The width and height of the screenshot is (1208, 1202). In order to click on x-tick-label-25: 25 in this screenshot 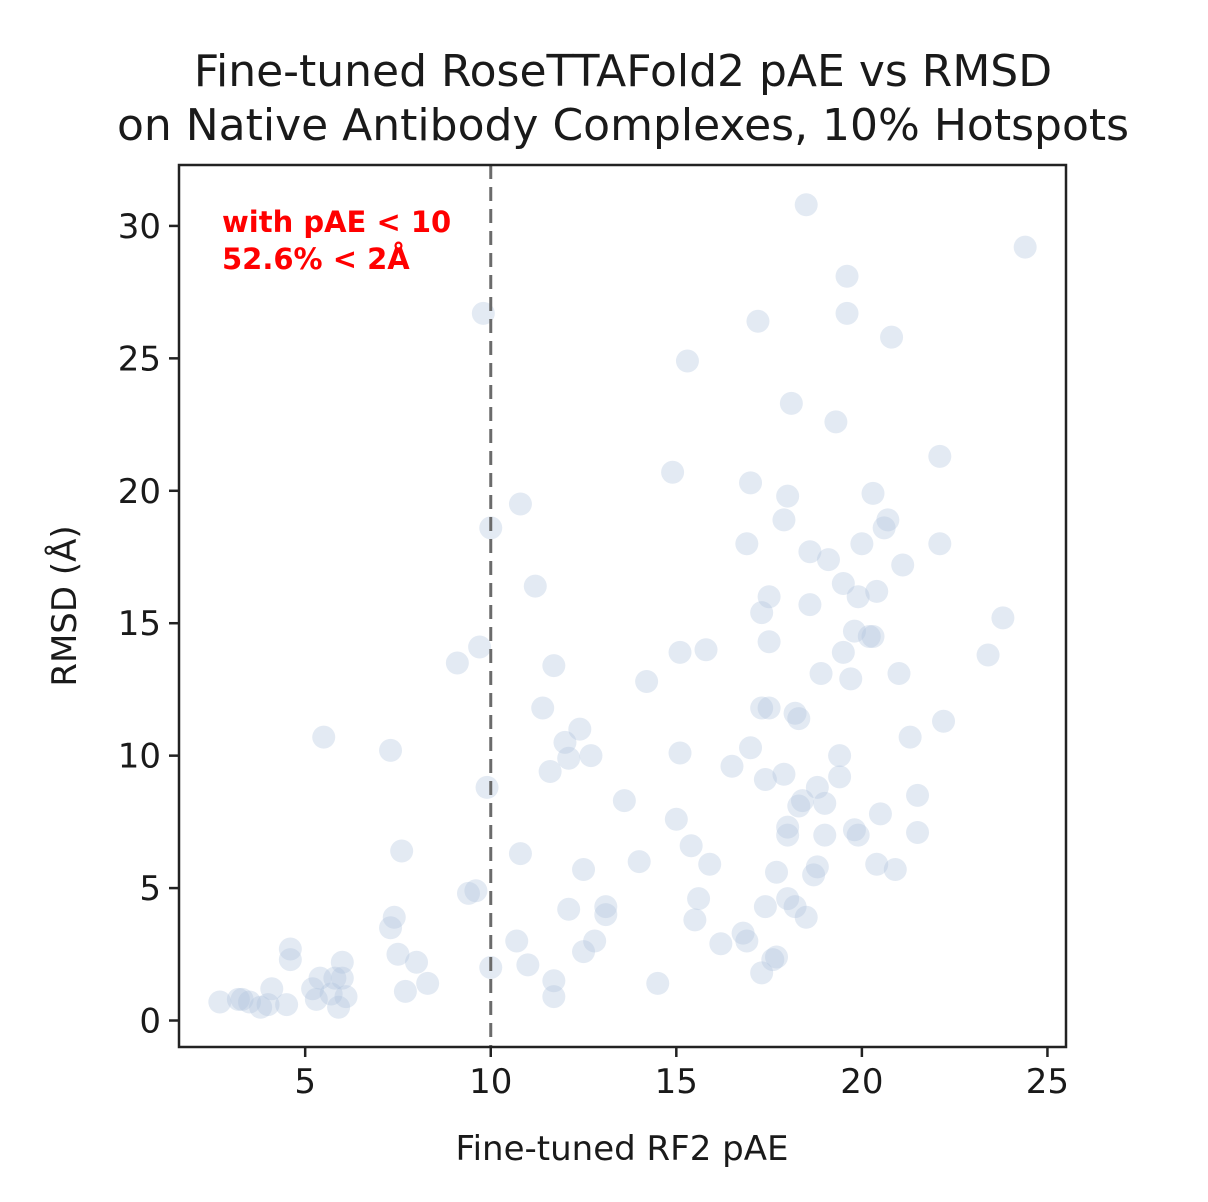, I will do `click(1047, 1082)`.